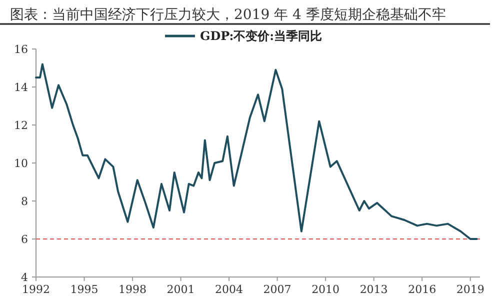  Describe the element at coordinates (21, 87) in the screenshot. I see `y-tick-label: 14` at that location.